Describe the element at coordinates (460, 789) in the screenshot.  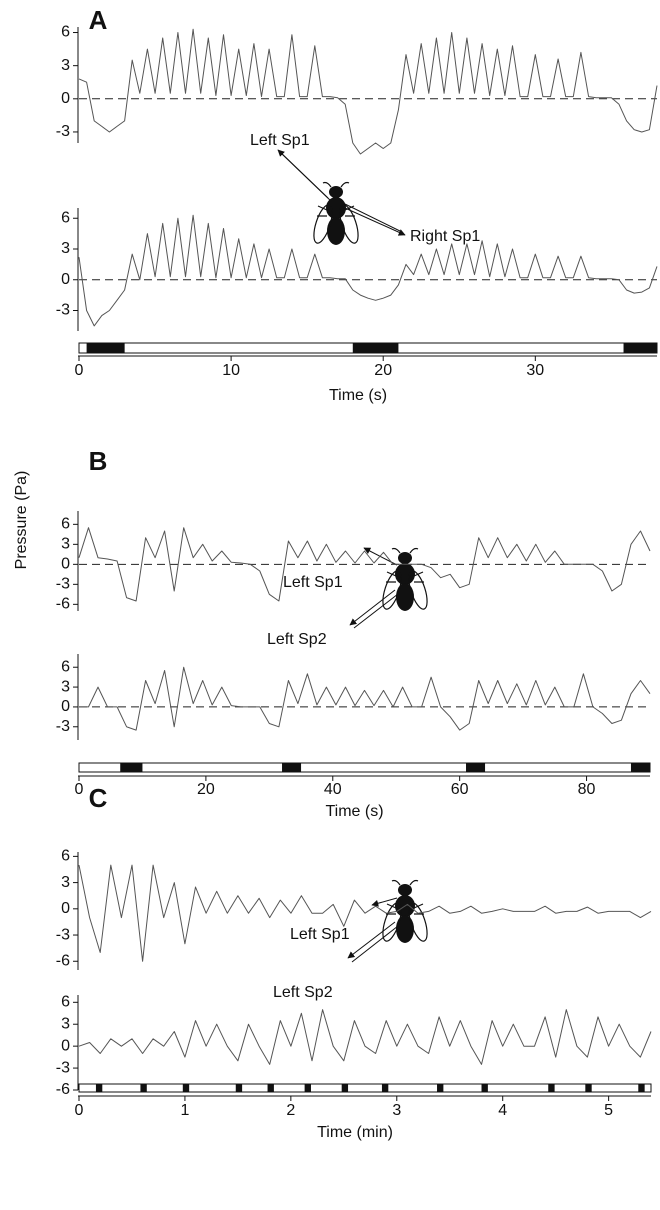
I see `x-tick-label: 60` at that location.